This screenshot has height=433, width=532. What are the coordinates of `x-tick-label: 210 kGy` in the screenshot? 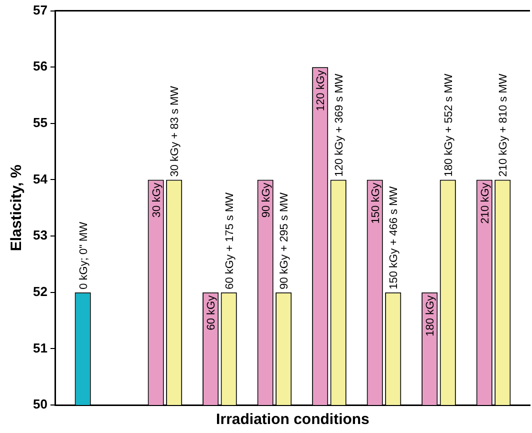 It's located at (485, 203).